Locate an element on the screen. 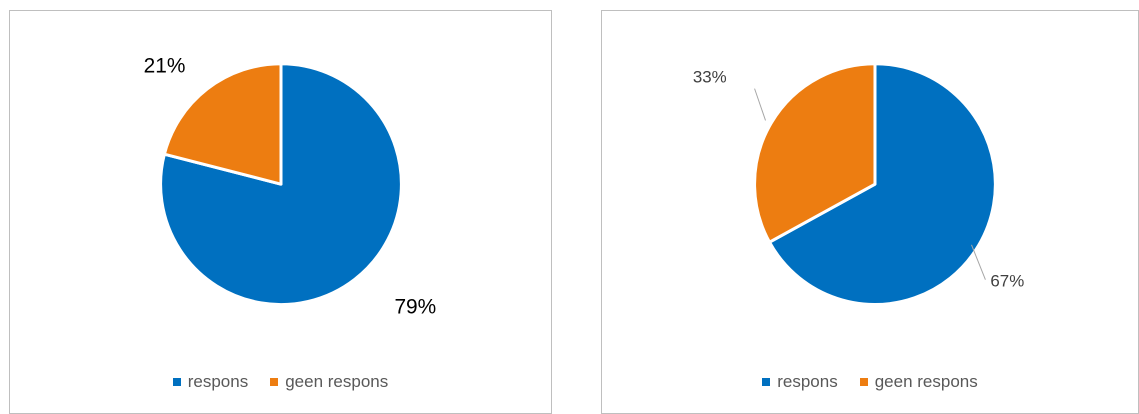  leader-line-geen-respons is located at coordinates (760, 104).